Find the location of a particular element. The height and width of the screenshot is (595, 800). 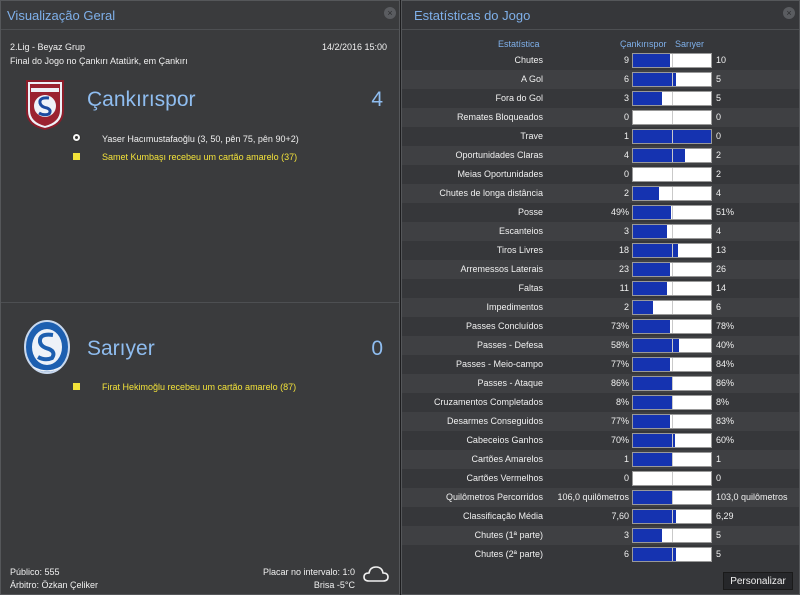

referee-label: Árbitro: Özkan Çeliker is located at coordinates (54, 585).